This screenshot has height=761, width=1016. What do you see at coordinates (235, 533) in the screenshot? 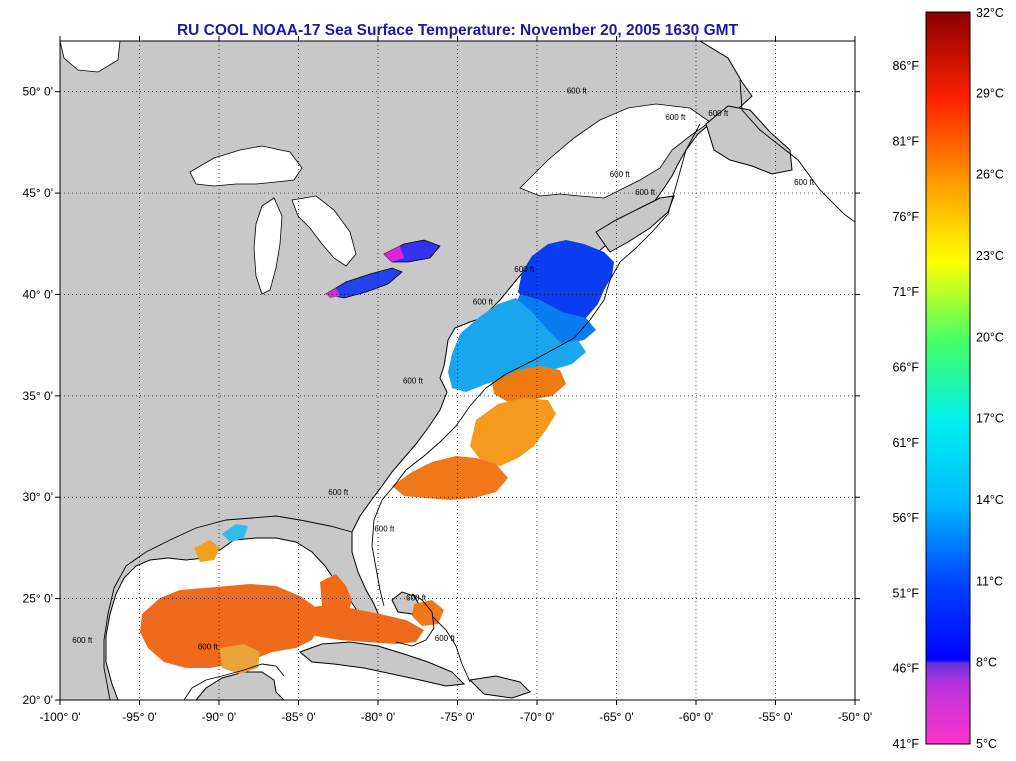
I see `sst-patch-louisiana-coast` at bounding box center [235, 533].